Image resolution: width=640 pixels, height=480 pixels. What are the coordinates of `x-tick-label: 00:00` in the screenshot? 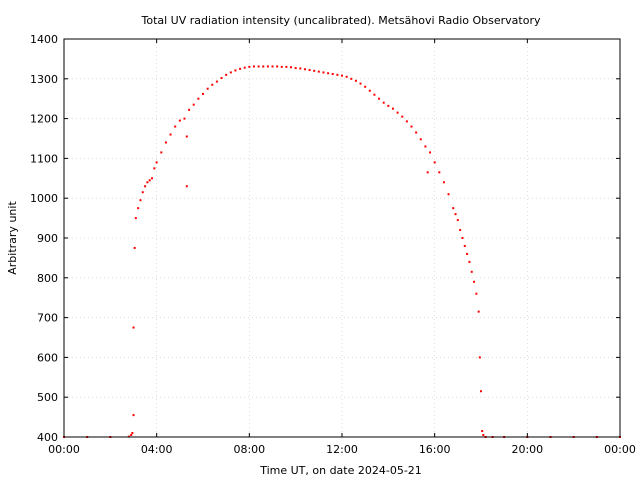 It's located at (620, 449).